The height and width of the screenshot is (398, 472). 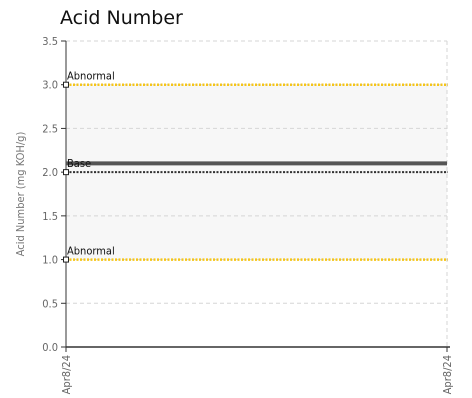 What do you see at coordinates (121, 18) in the screenshot?
I see `chart-title: Acid Number` at bounding box center [121, 18].